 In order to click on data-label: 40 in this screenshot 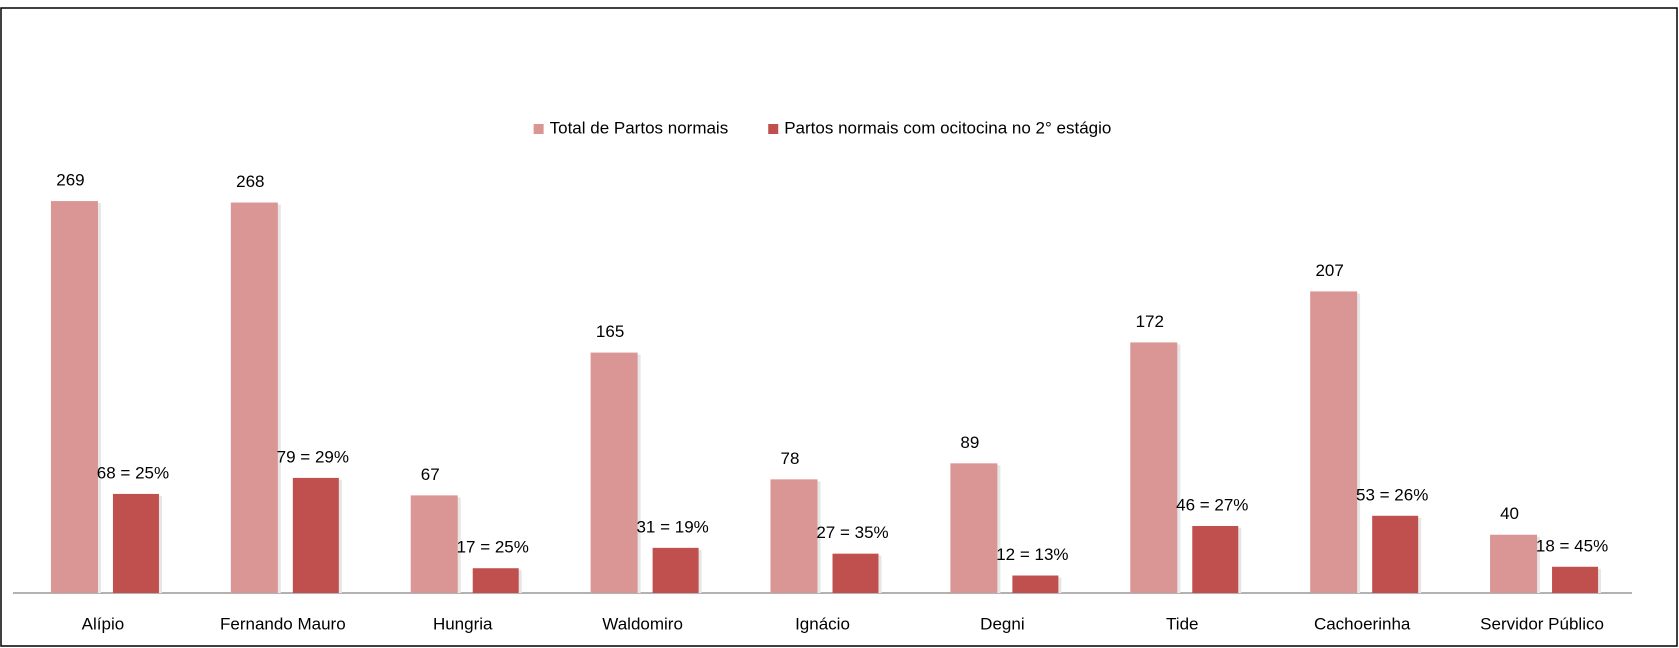, I will do `click(1509, 513)`.